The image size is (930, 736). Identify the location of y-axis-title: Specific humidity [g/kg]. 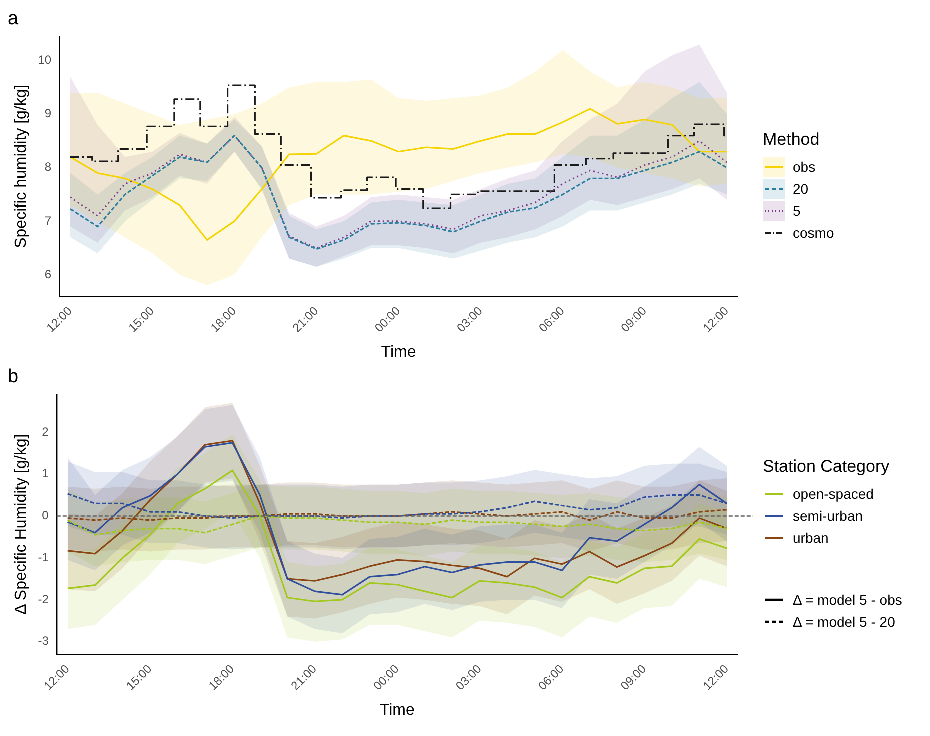
(21, 166).